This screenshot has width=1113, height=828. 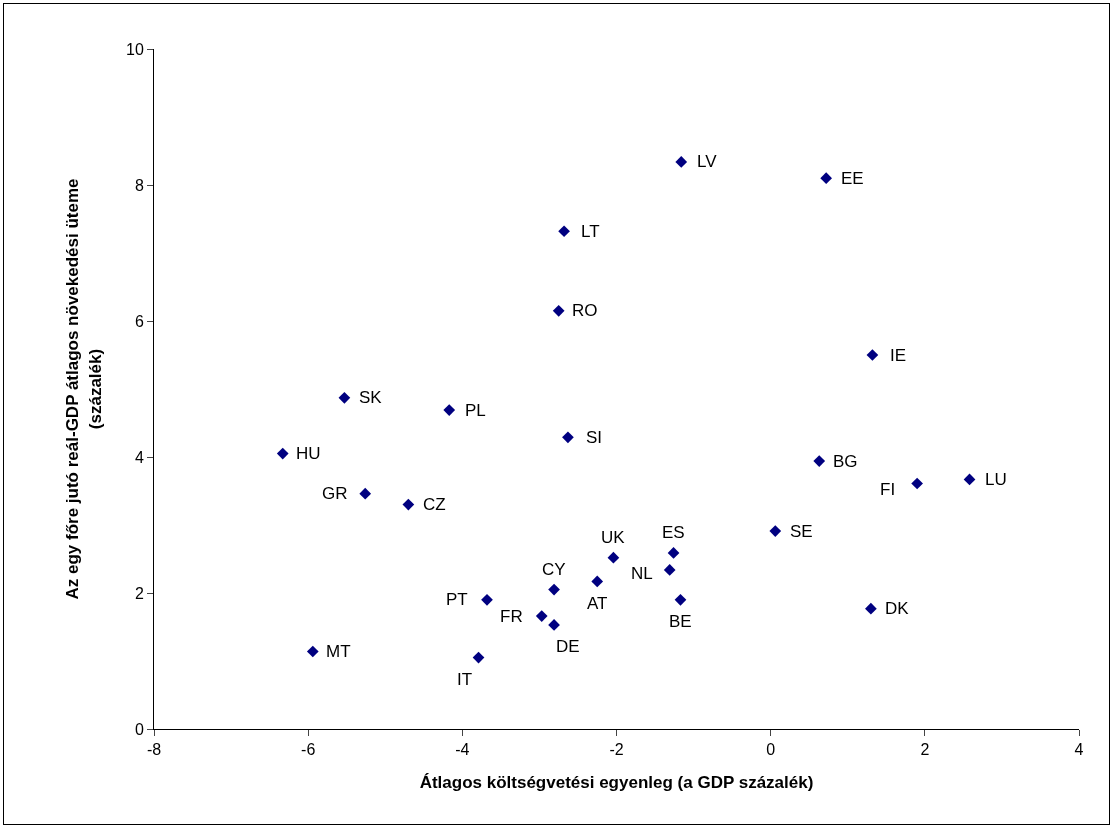 I want to click on y-axis-title: Az egy főre jutó reál-GDP átlagos növekedési üteme (százalék), so click(x=84, y=389).